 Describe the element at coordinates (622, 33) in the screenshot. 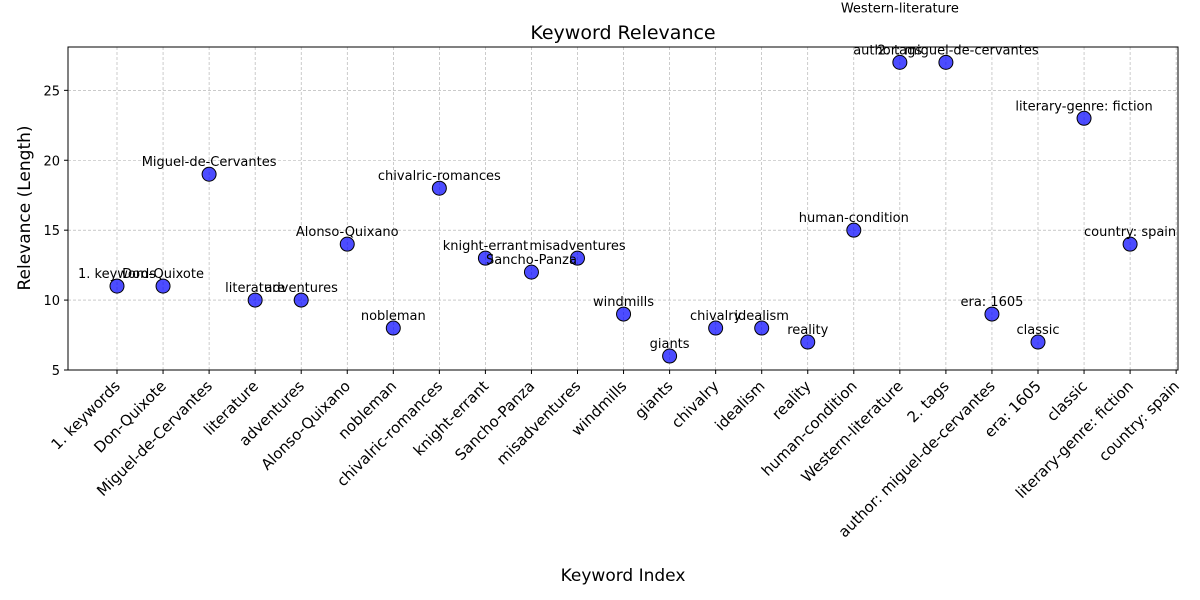

I see `chart-title: Keyword Relevance` at that location.